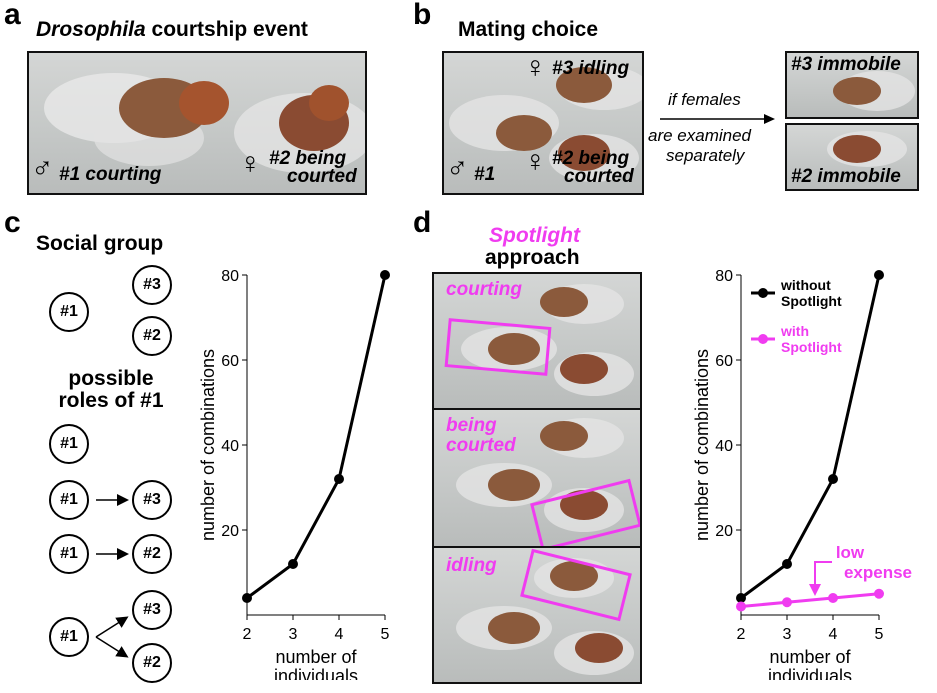  Describe the element at coordinates (111, 378) in the screenshot. I see `roles-title-line1: possible` at that location.